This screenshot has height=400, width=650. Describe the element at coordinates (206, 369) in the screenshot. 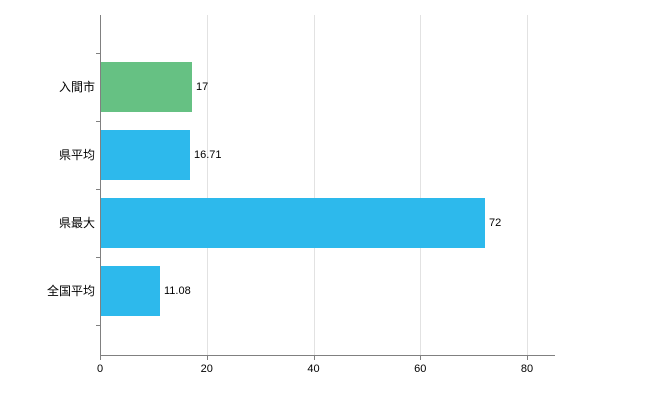

I see `x-tick-label: 20` at that location.